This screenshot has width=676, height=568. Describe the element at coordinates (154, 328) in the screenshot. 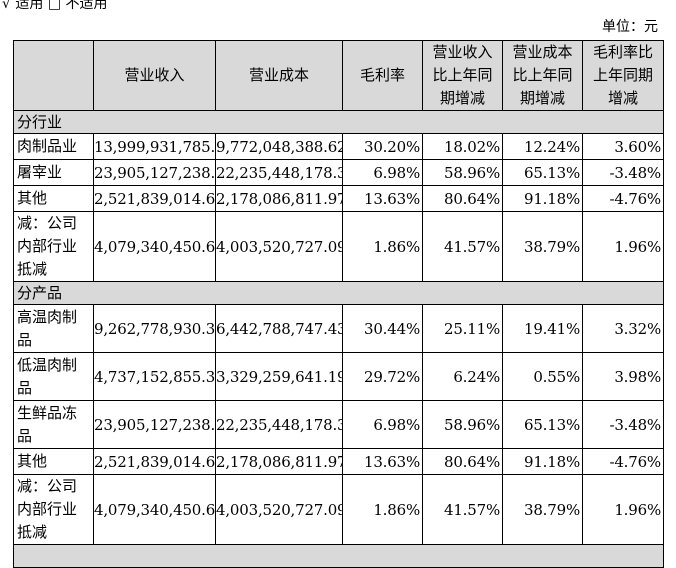

I see `cell-revenue: 9,262,778,930.30` at that location.